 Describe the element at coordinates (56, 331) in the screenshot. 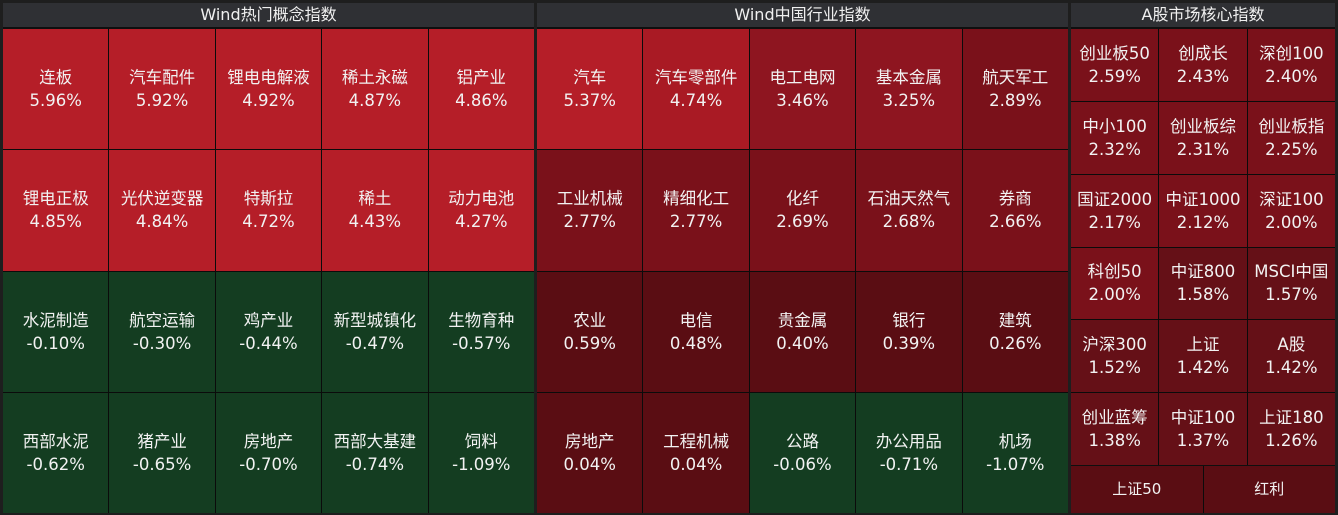

I see `heatmap-tile: 水泥制造 -0.10%` at that location.